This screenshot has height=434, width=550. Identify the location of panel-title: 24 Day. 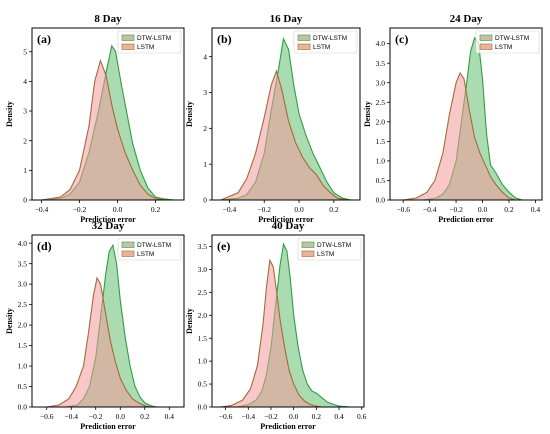
(466, 19).